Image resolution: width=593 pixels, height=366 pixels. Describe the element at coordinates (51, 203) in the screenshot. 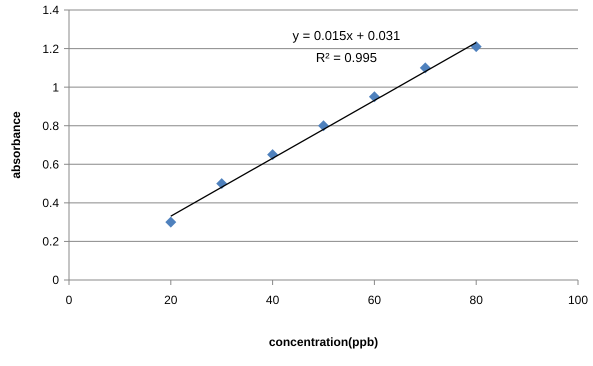

I see `y-tick-label: 0.4` at that location.